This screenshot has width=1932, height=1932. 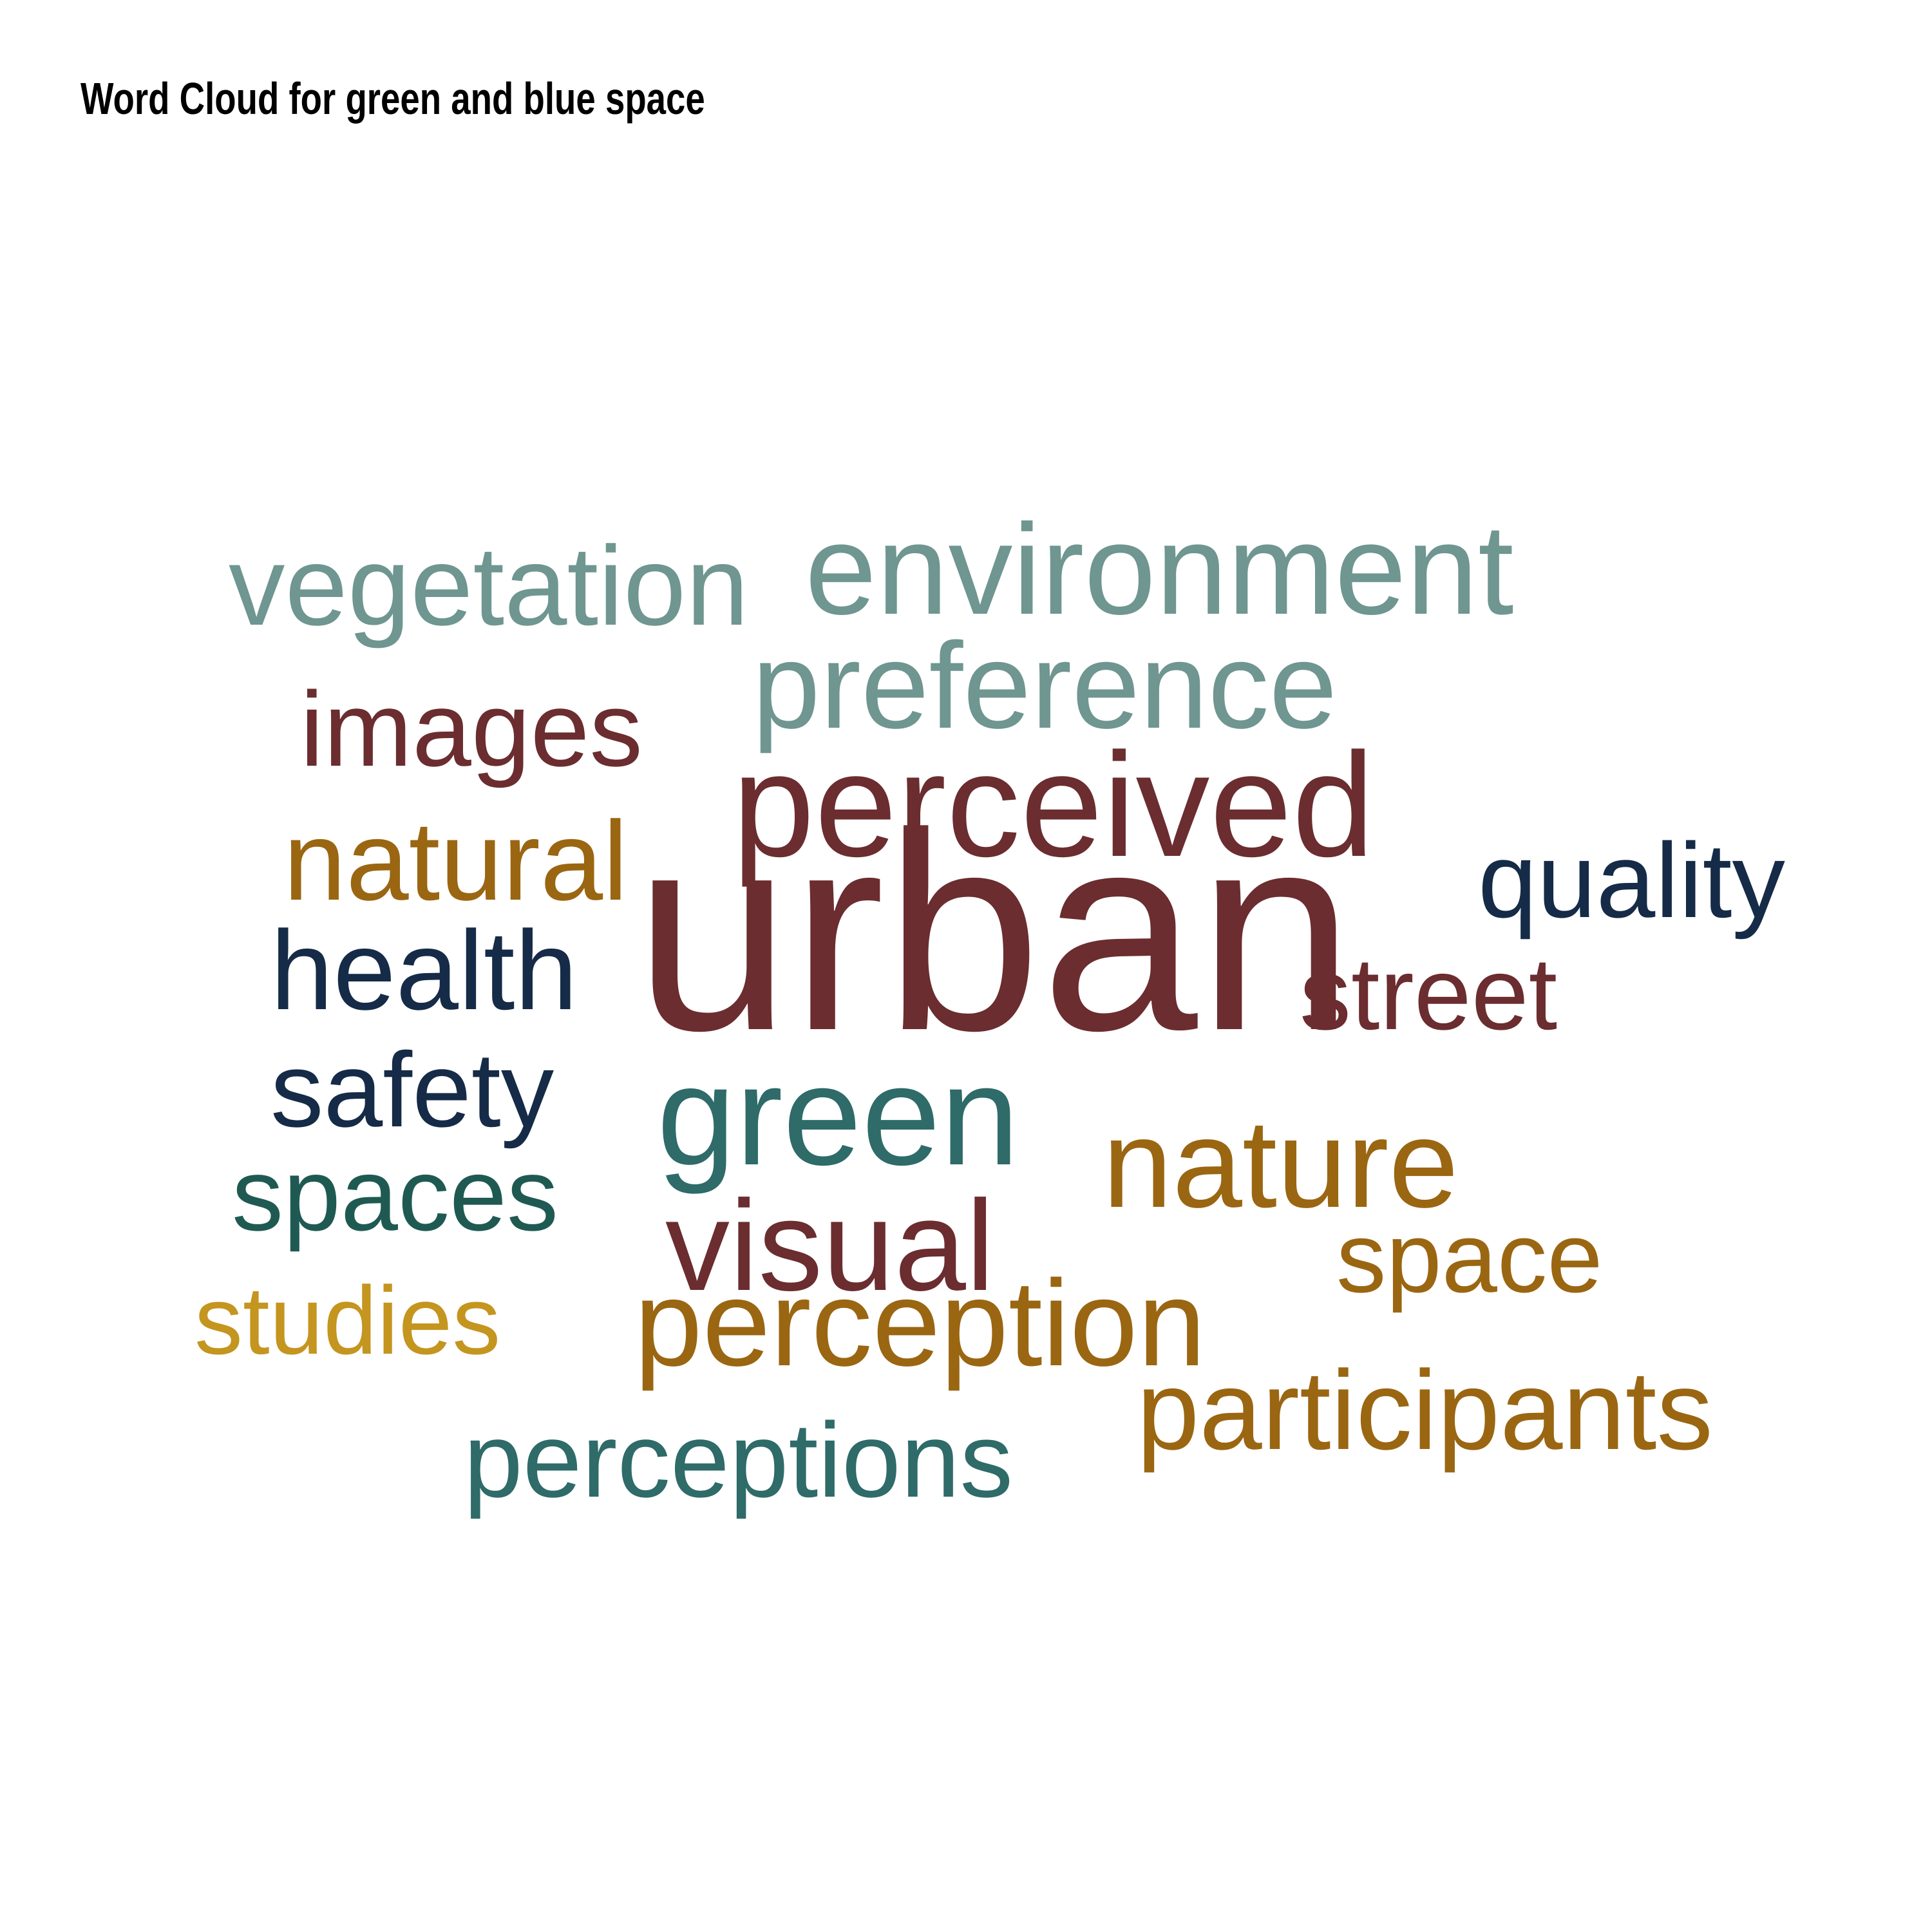 I want to click on word-safety: safety, so click(x=412, y=1090).